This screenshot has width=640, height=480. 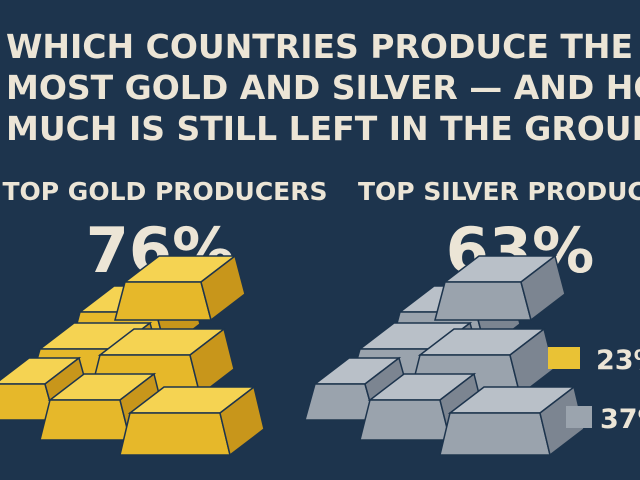 What do you see at coordinates (323, 128) in the screenshot?
I see `title-line: MUCH IS STILL LEFT IN THE GROUND?` at bounding box center [323, 128].